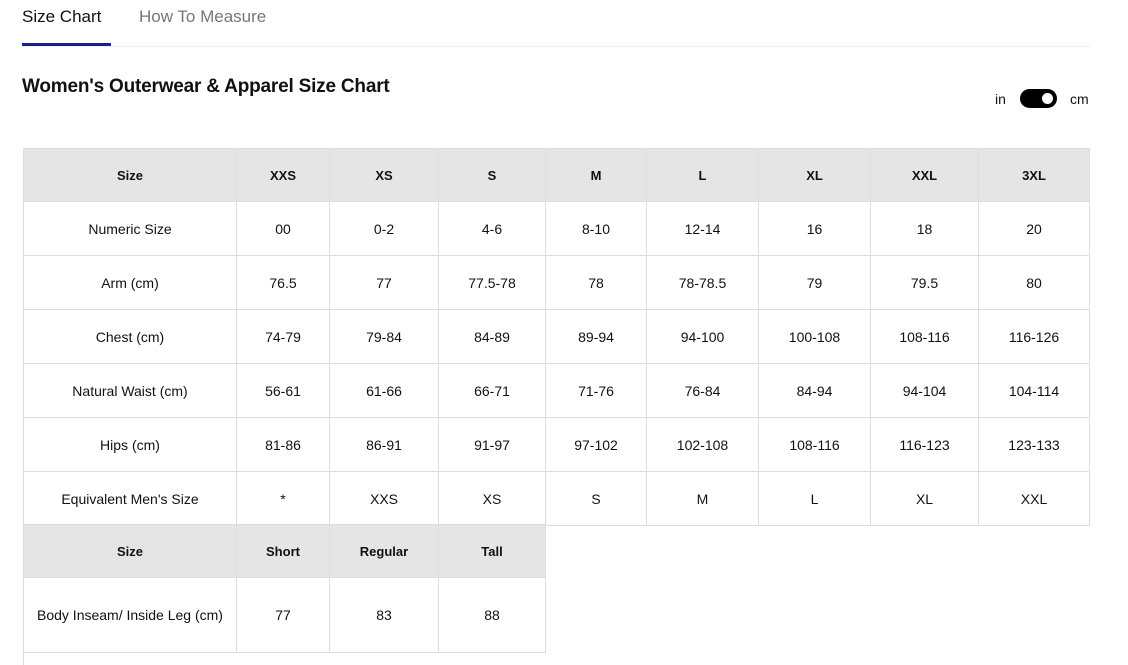 The width and height of the screenshot is (1128, 665). I want to click on table-cell: 84-89, so click(492, 336).